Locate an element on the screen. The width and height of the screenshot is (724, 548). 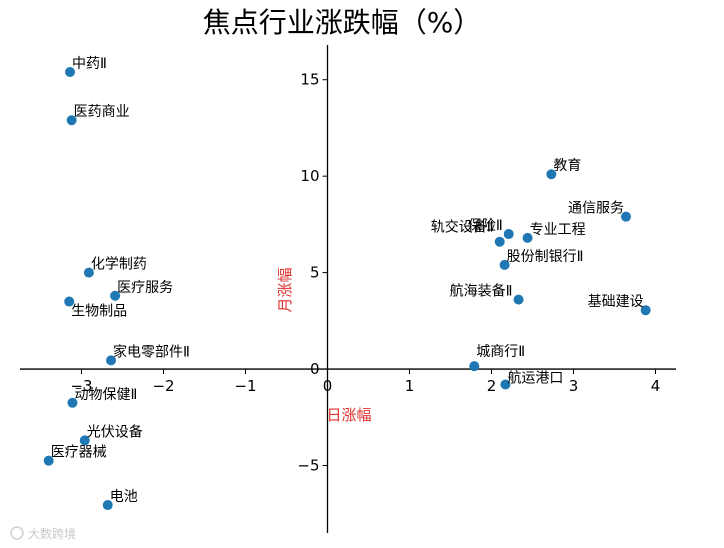
y-tick-label: 10 is located at coordinates (309, 176).